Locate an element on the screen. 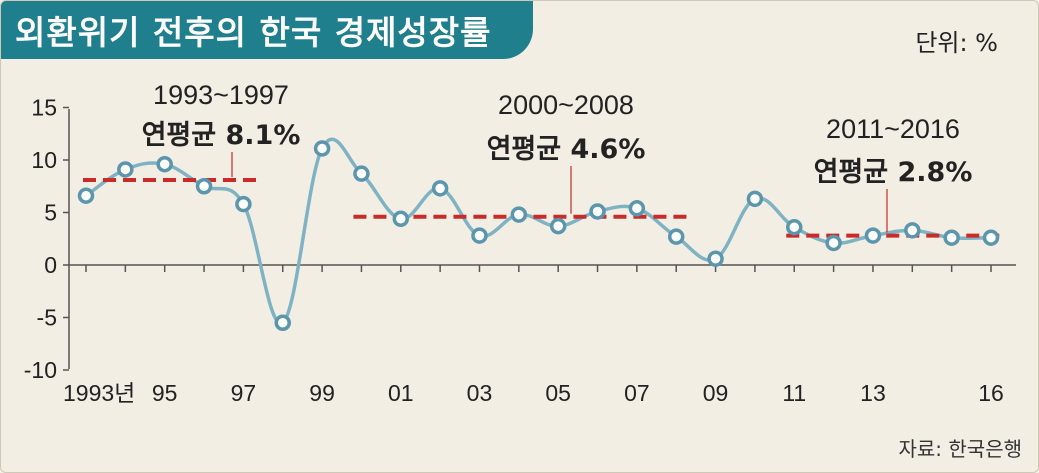 The height and width of the screenshot is (473, 1039). y-tick-label: 0 is located at coordinates (50, 265).